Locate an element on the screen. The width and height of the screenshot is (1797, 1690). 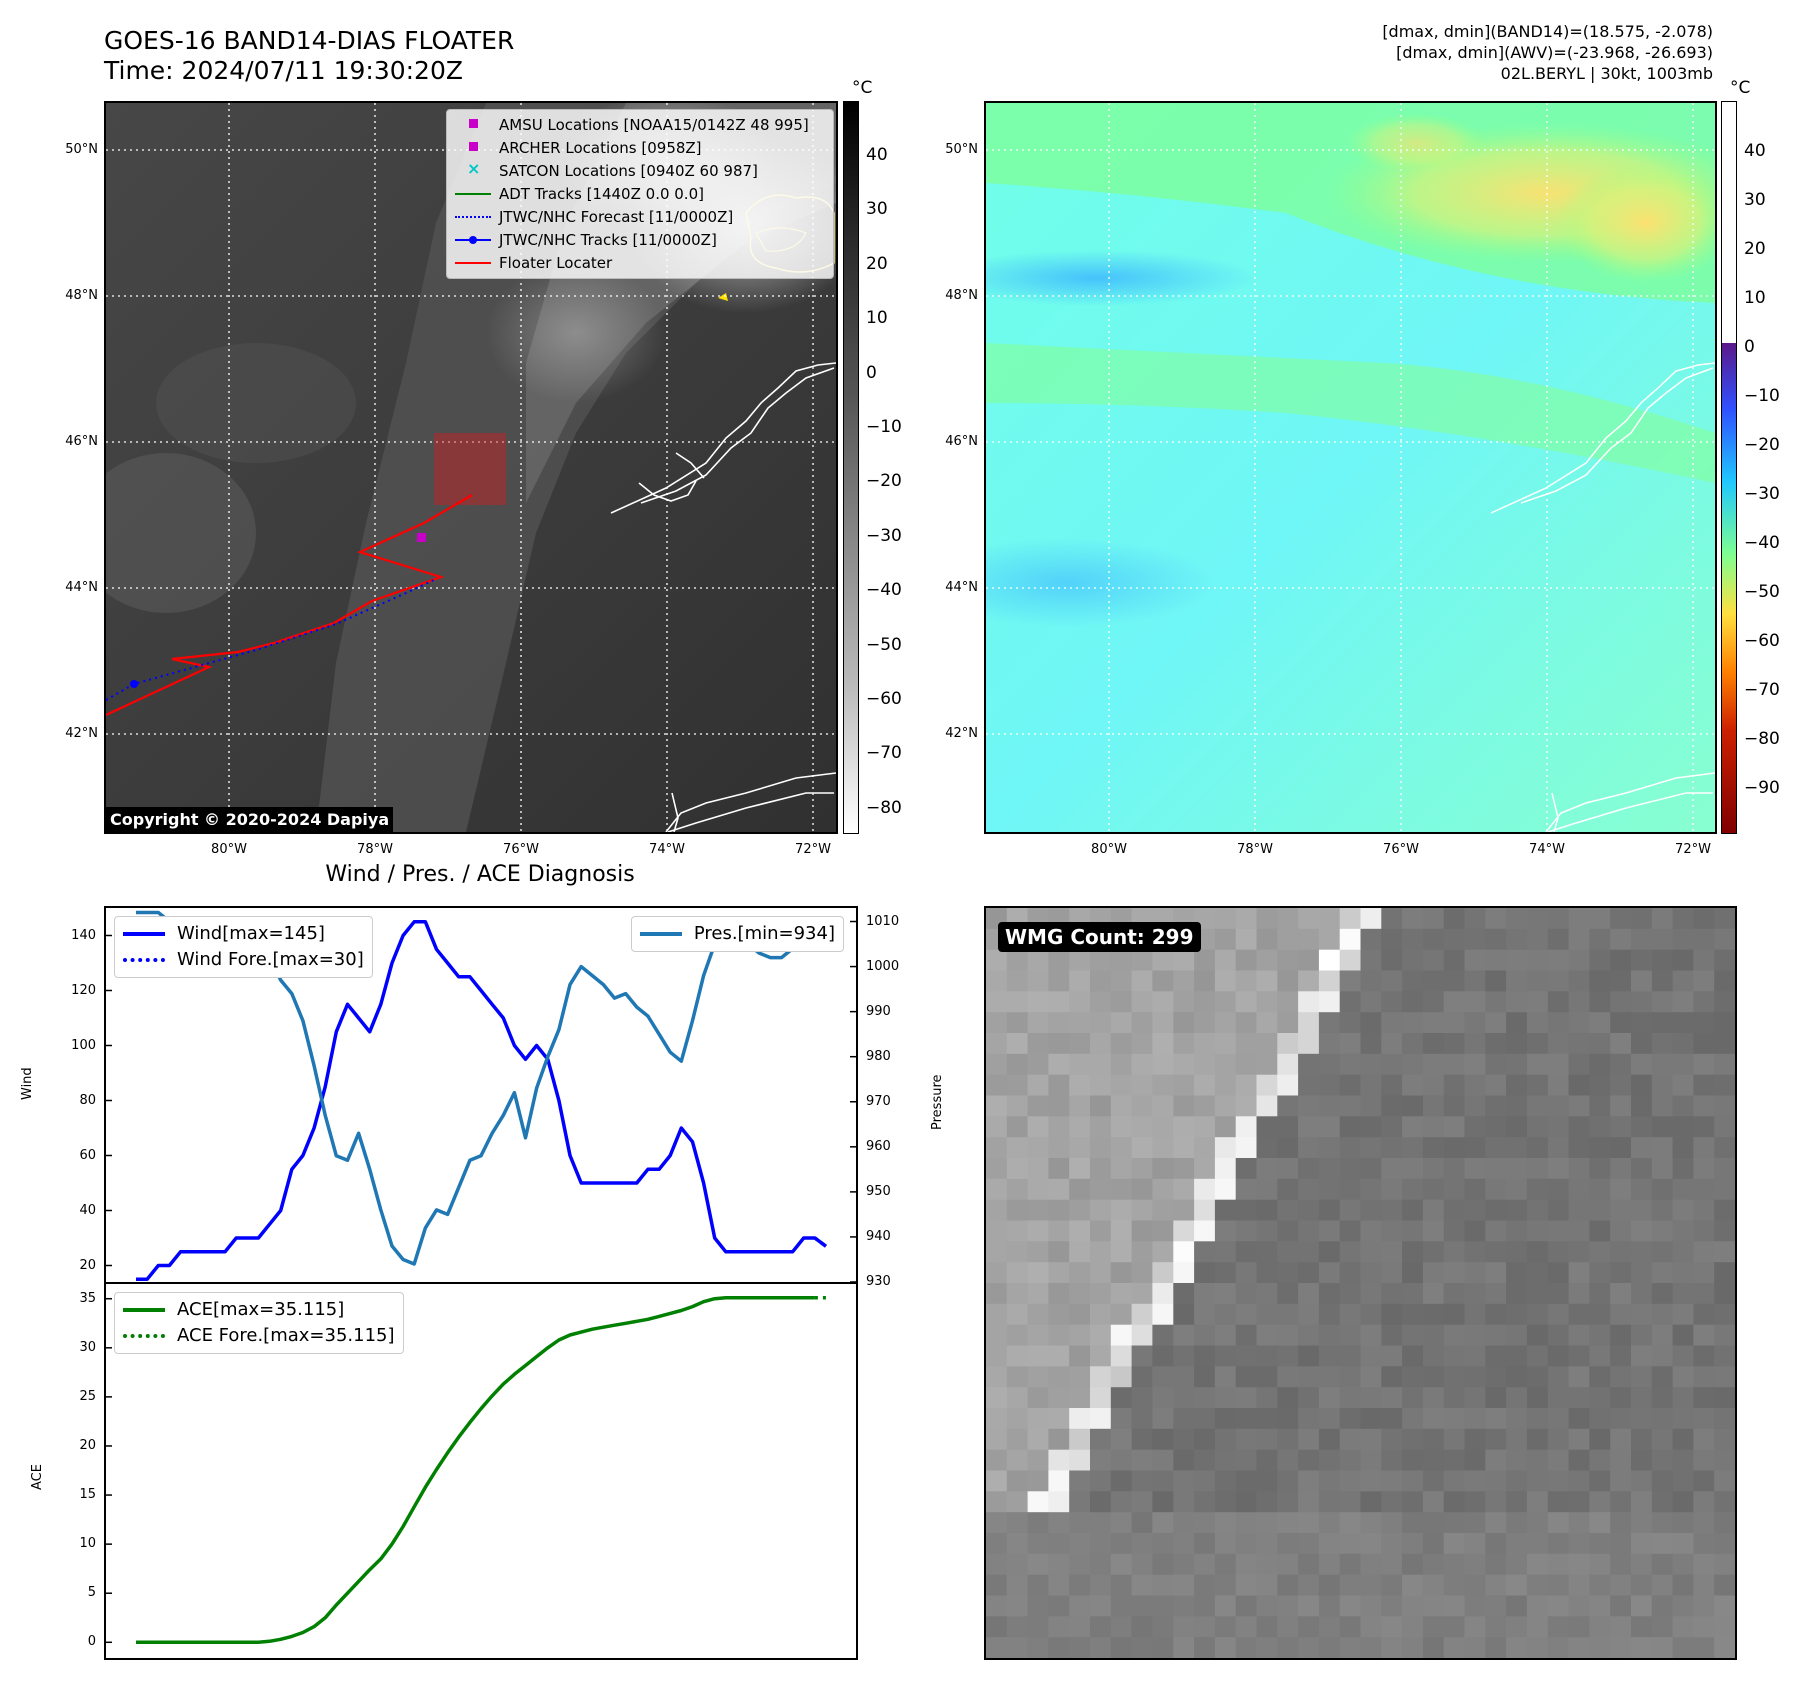
map-legend-item: AMSU Locations [NOAA15/0142Z 48 995] is located at coordinates (640, 125).